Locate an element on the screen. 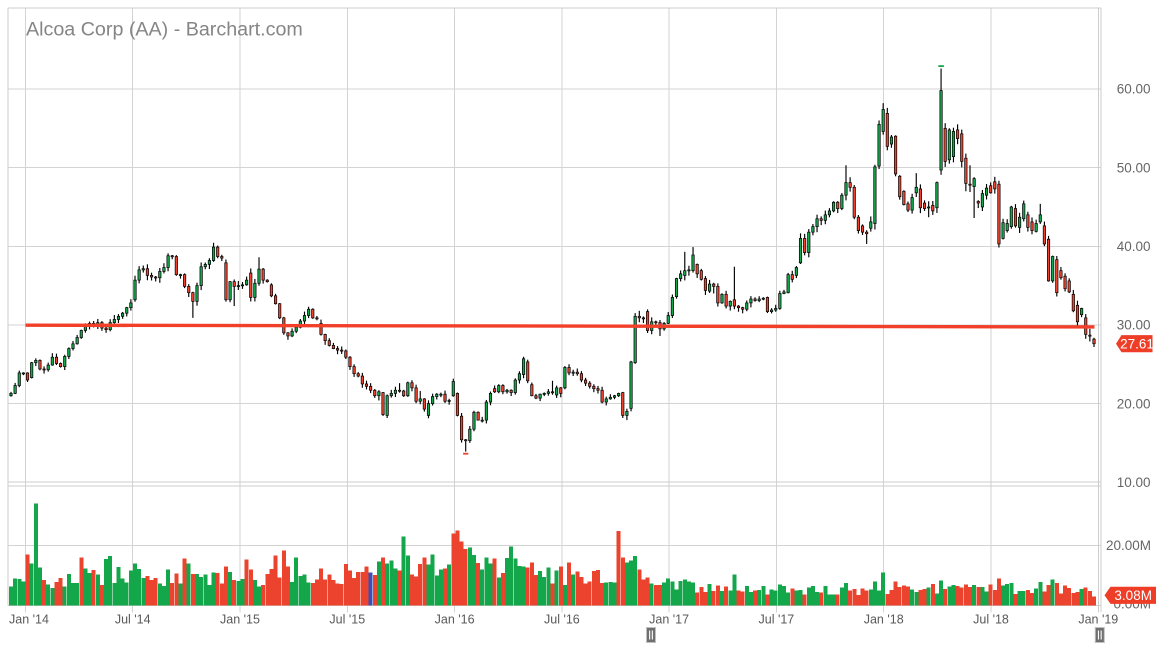 The width and height of the screenshot is (1156, 650). svg-text: Alcoa Corp (AA) - Barchart.com is located at coordinates (164, 30).